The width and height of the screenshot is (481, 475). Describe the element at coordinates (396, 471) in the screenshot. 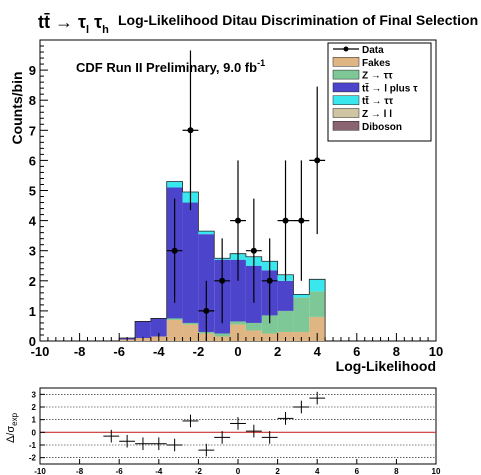

I see `ratio-x-tick-label-8: 8` at that location.